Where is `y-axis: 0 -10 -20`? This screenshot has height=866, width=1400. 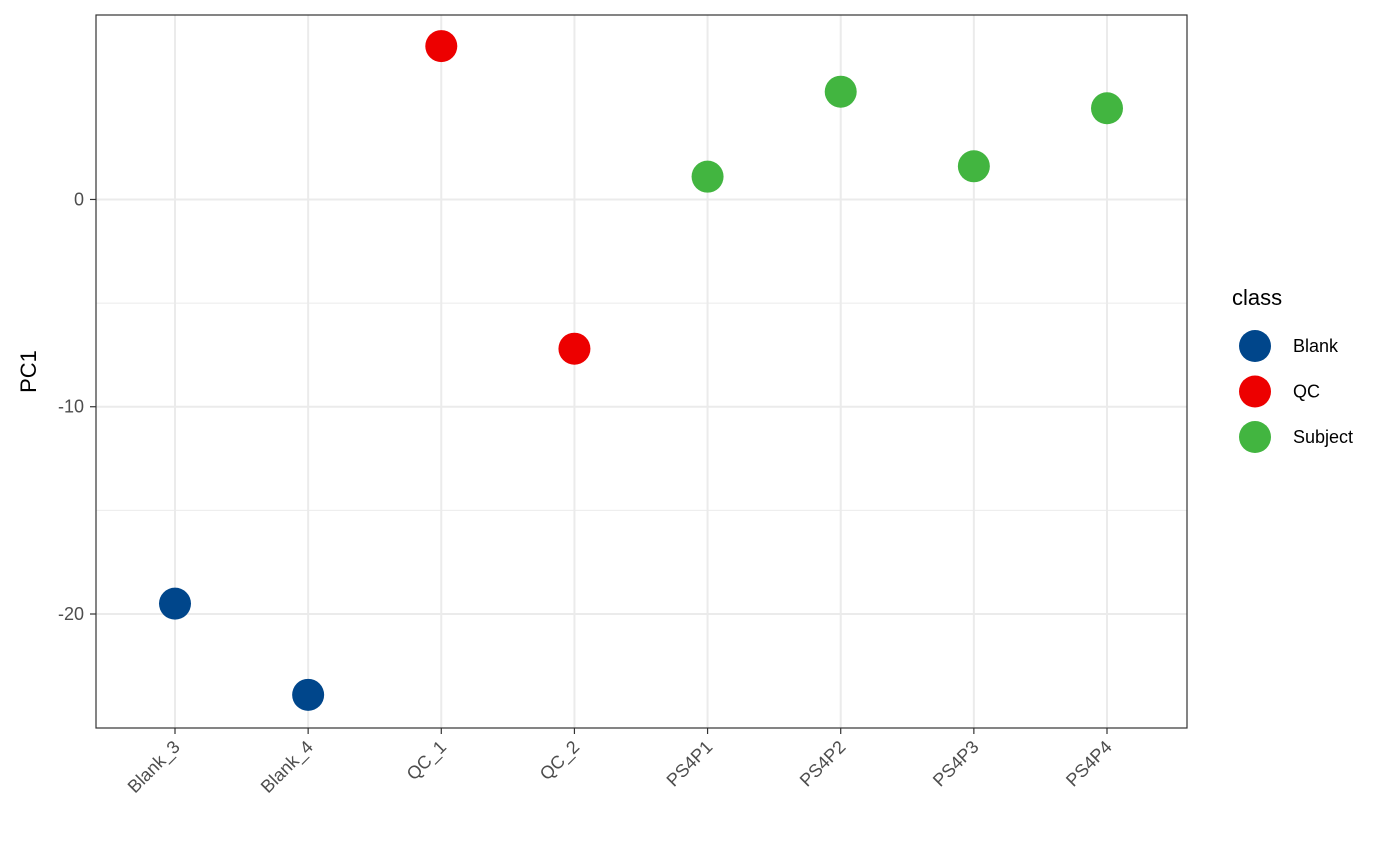 y-axis: 0 -10 -20 is located at coordinates (77, 406).